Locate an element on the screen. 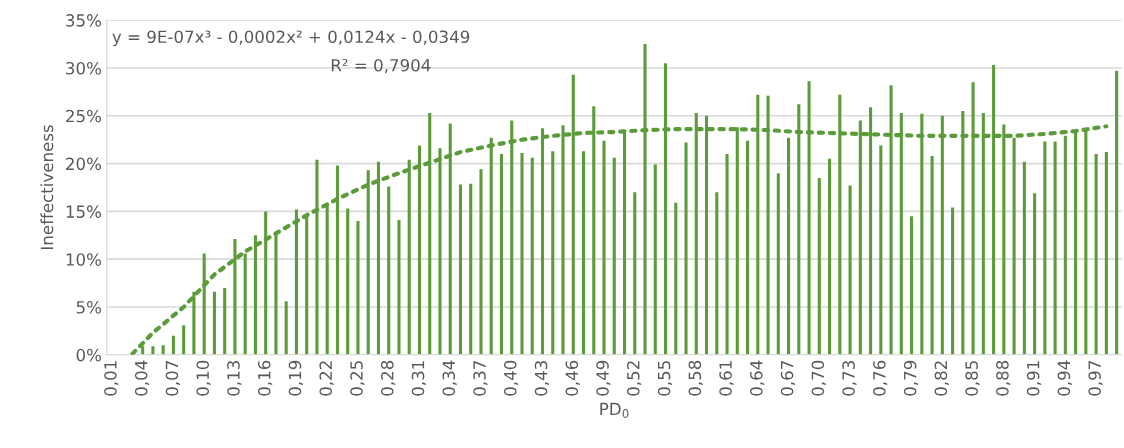 This screenshot has width=1124, height=448. x-tick-label: 0,94 is located at coordinates (1064, 378).